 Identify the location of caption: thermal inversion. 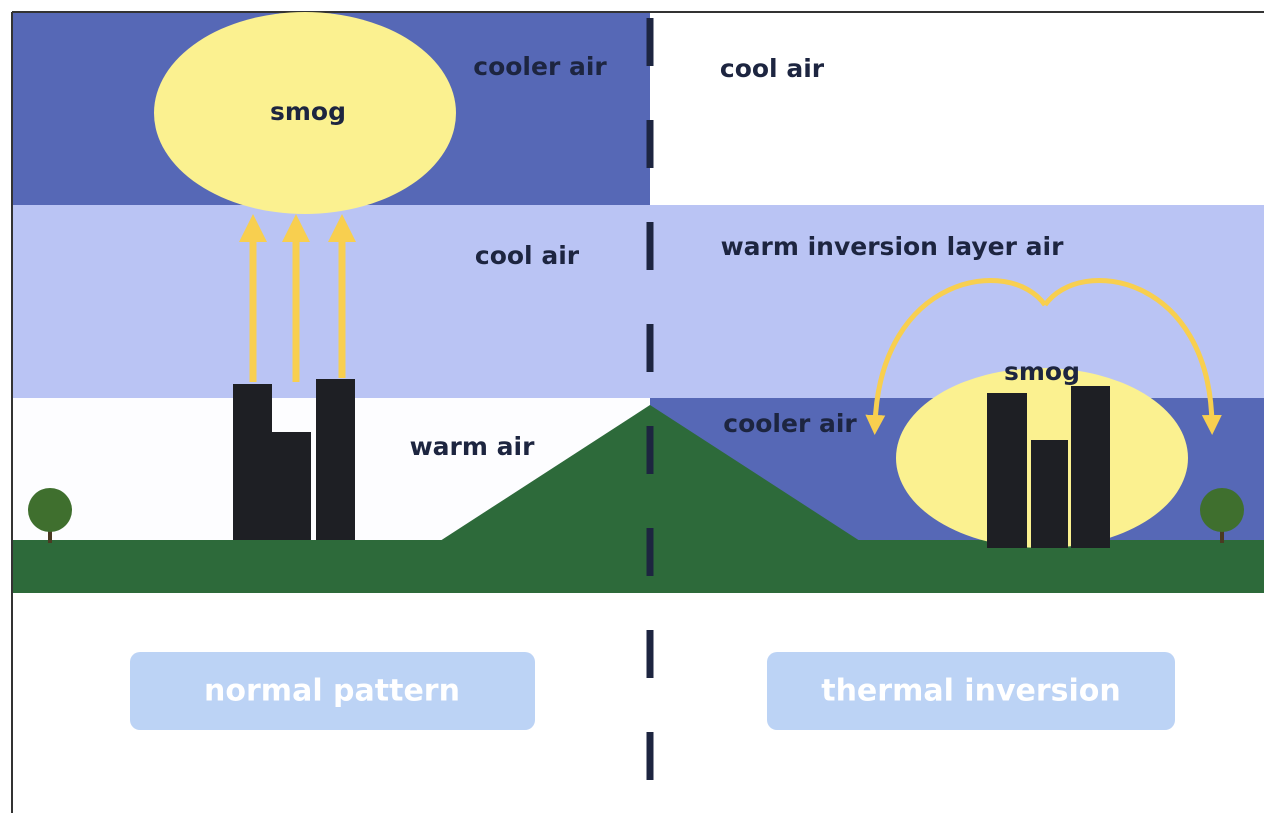
(971, 691).